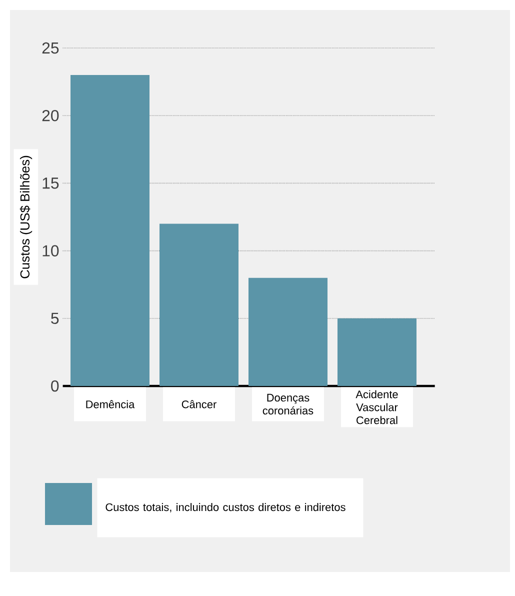 Image resolution: width=515 pixels, height=596 pixels. I want to click on y-axis-title: Custos (US$ Bilhões), so click(26, 217).